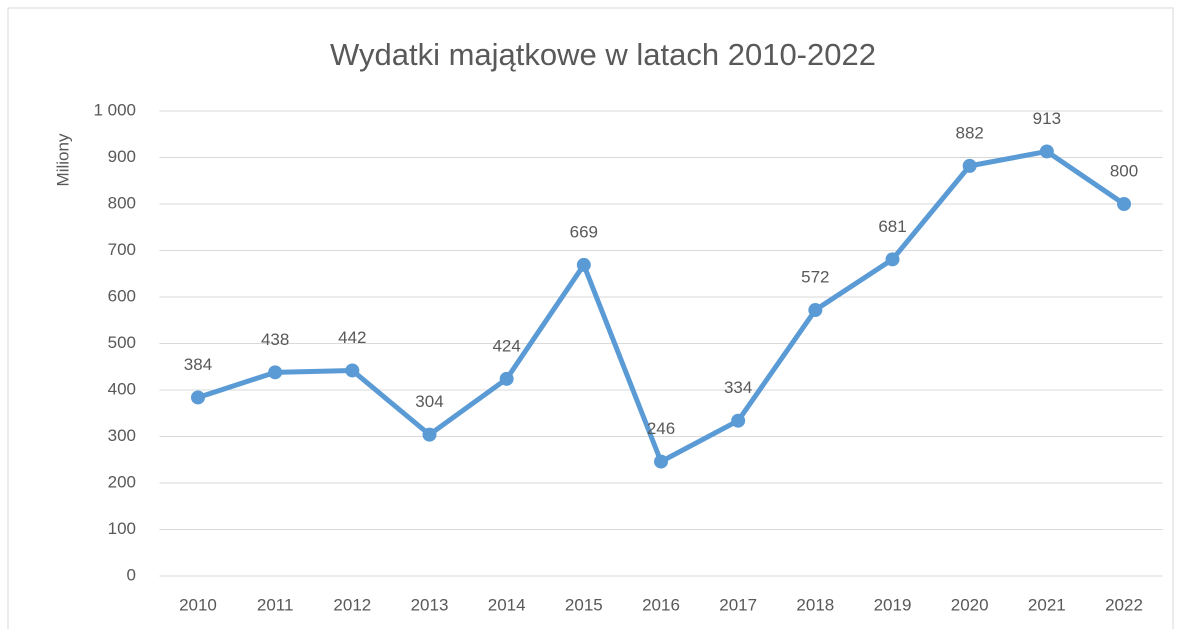 The height and width of the screenshot is (629, 1180). I want to click on data-label: 913, so click(1047, 118).